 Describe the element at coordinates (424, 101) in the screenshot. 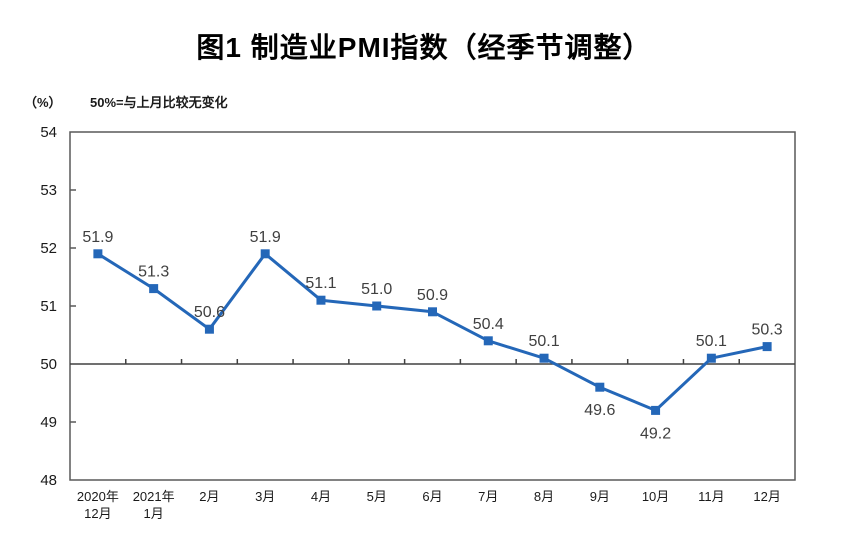

I see `axis-note-row: （%） 50%=与上月比较无变化` at that location.